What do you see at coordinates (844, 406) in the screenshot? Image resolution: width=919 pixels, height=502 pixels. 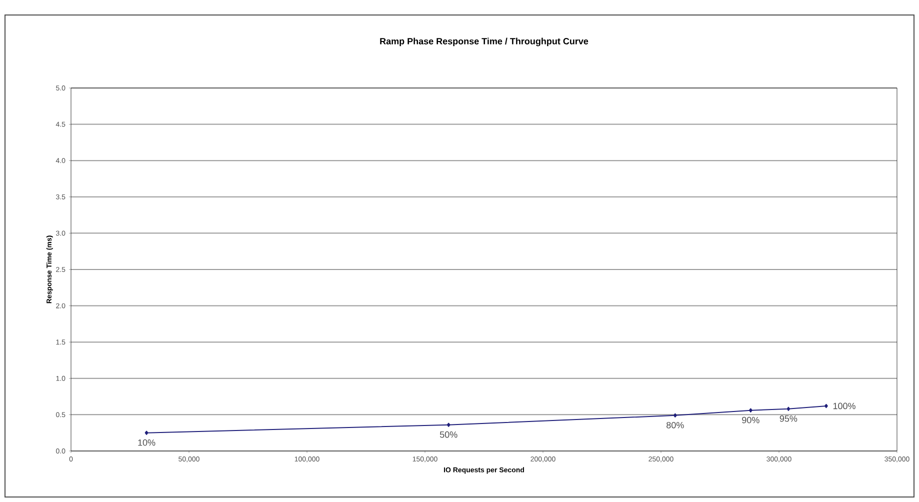 I see `annotation: 100%` at bounding box center [844, 406].